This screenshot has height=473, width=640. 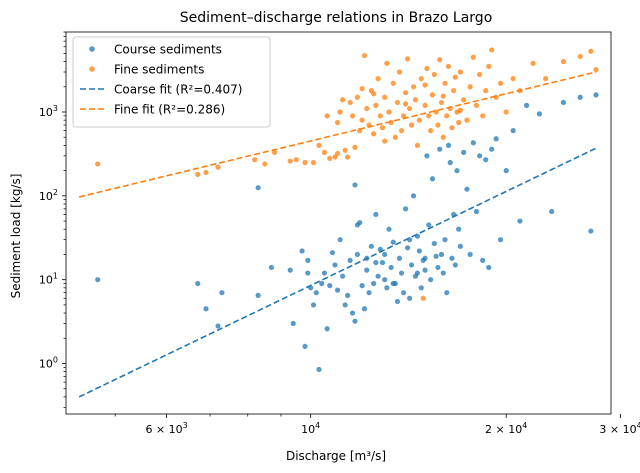 What do you see at coordinates (619, 428) in the screenshot?
I see `x-tick-label-3: 3 × 104` at bounding box center [619, 428].